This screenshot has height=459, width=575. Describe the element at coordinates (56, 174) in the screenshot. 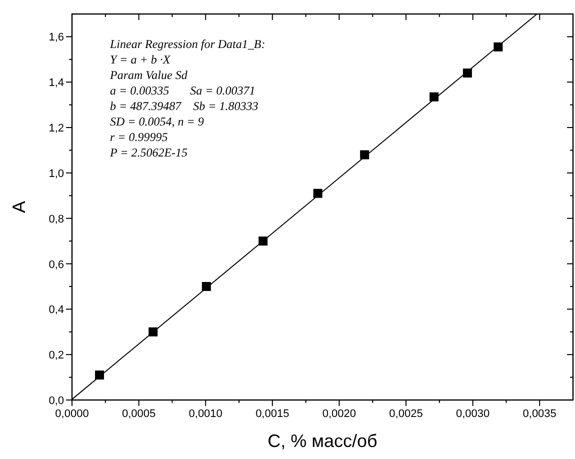

I see `y-tick-label: 1,0` at that location.